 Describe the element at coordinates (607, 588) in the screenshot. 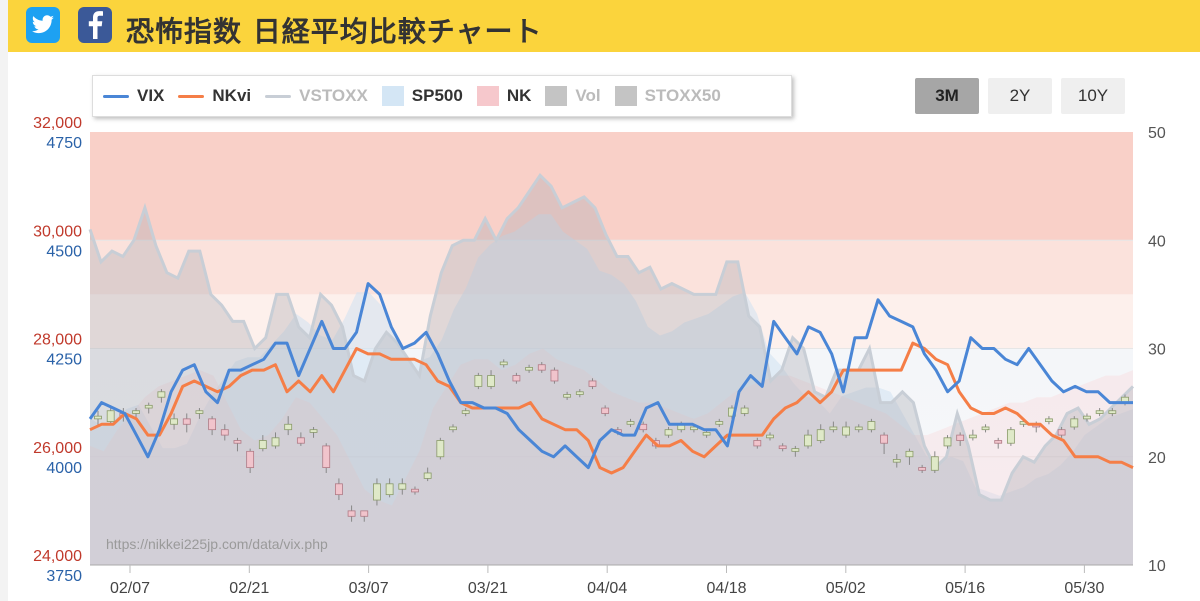

I see `x-axis-label: 04/04` at that location.